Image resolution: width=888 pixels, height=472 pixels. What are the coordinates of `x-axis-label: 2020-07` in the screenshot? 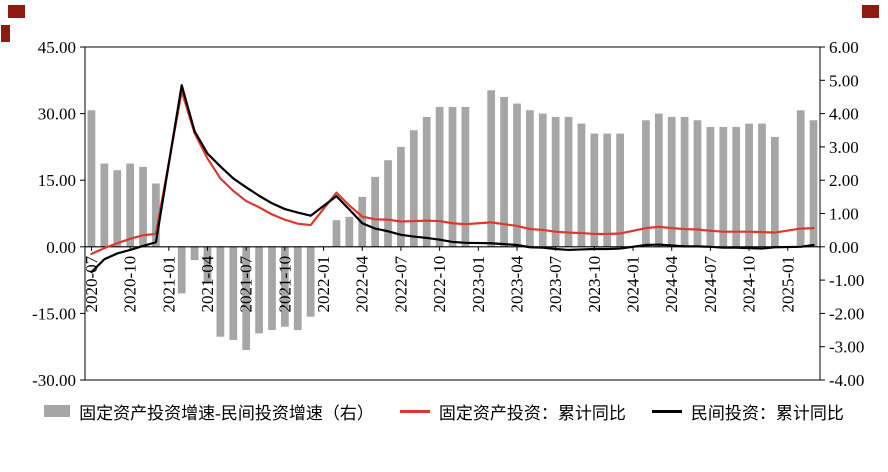 It's located at (91, 283).